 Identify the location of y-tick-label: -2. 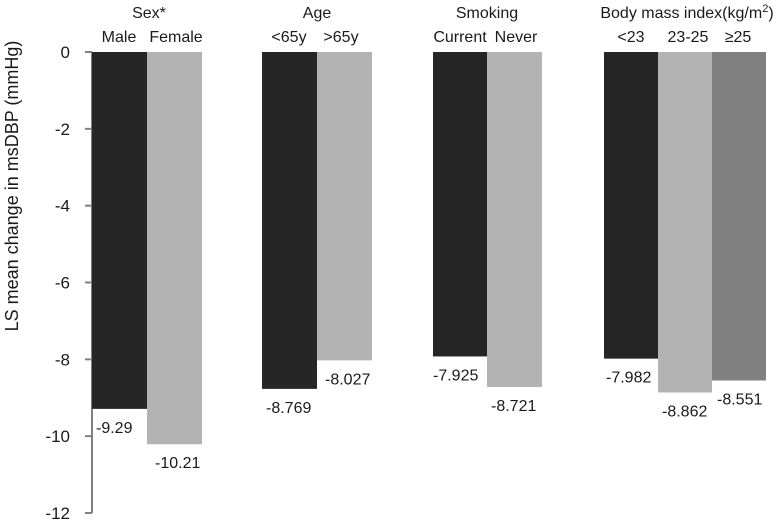
(62, 129).